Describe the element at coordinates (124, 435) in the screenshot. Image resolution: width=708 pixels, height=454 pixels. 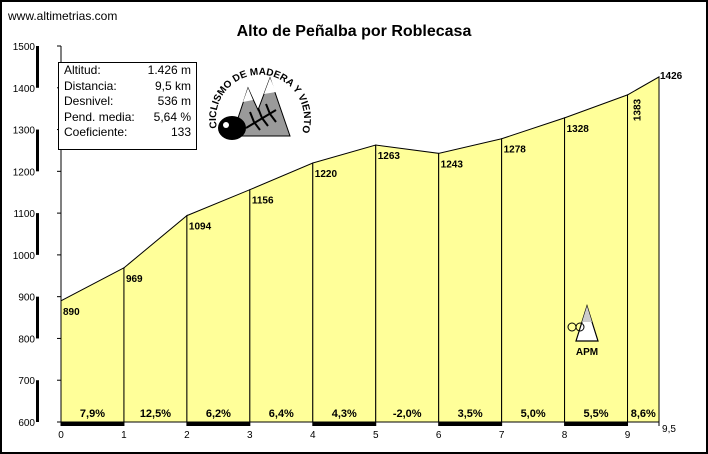
I see `x-tick-label: 1` at that location.